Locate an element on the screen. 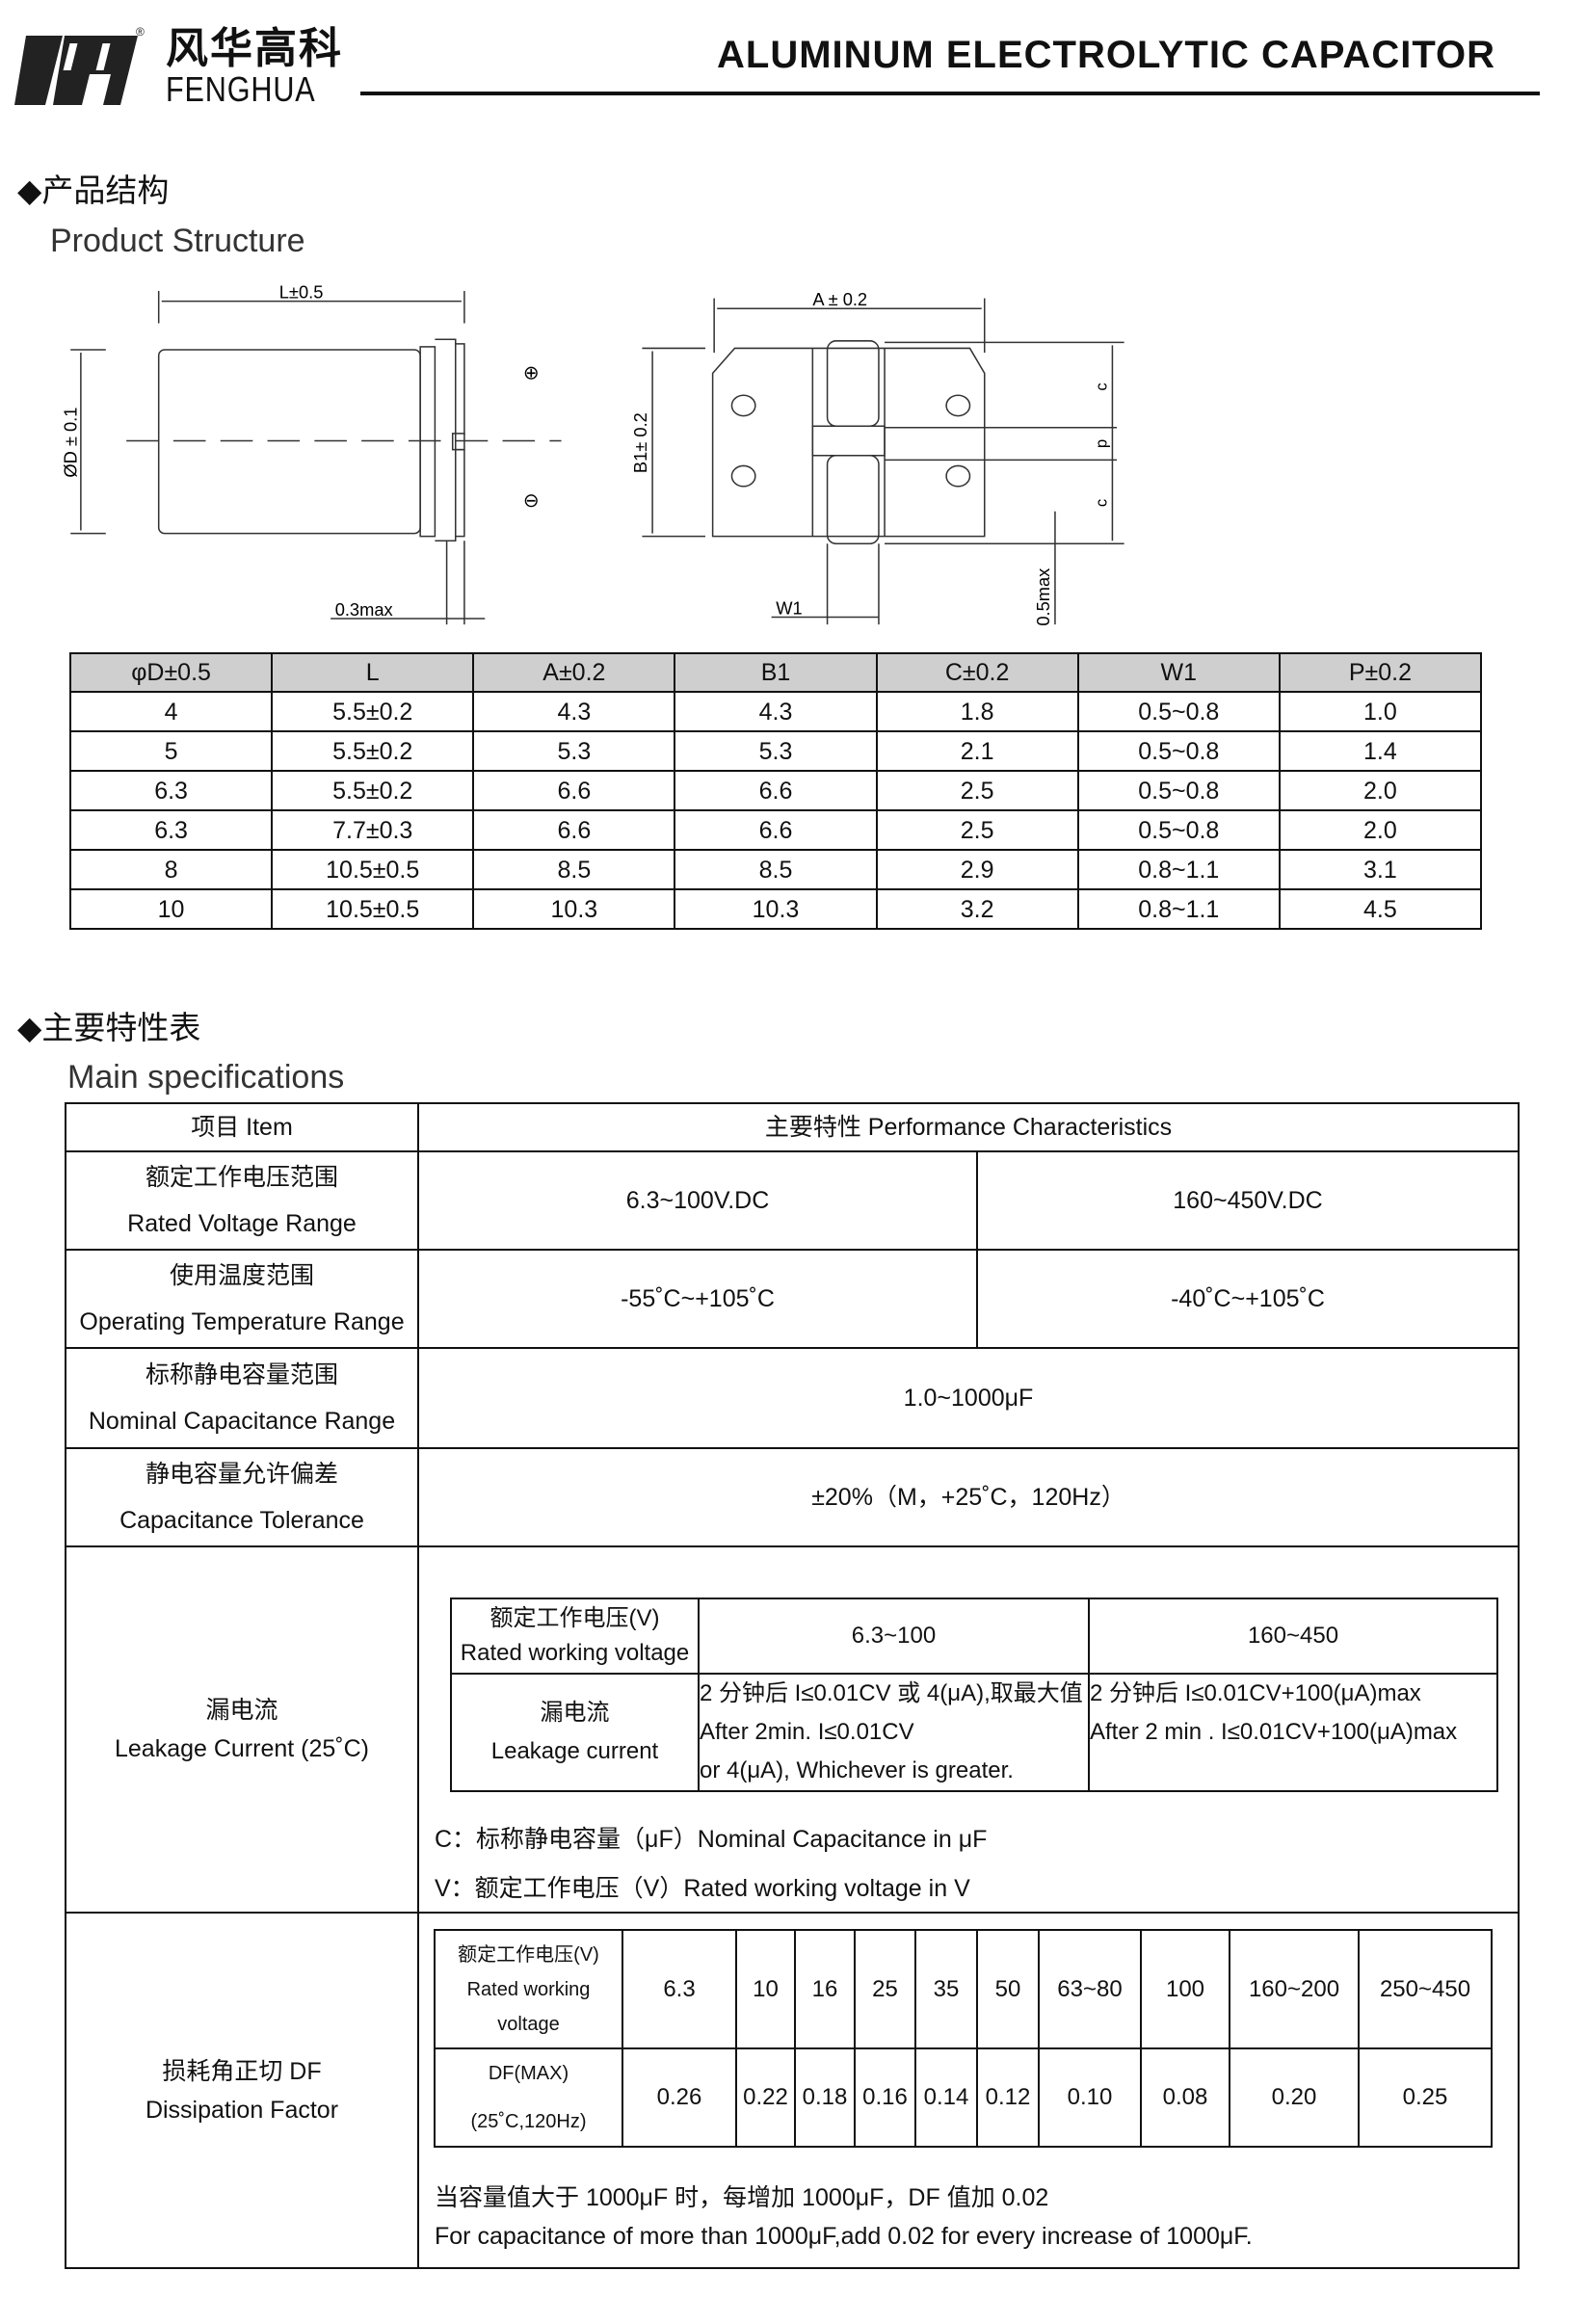 The width and height of the screenshot is (1587, 2324). item-cn: 额定工作电压范围 is located at coordinates (241, 1178).